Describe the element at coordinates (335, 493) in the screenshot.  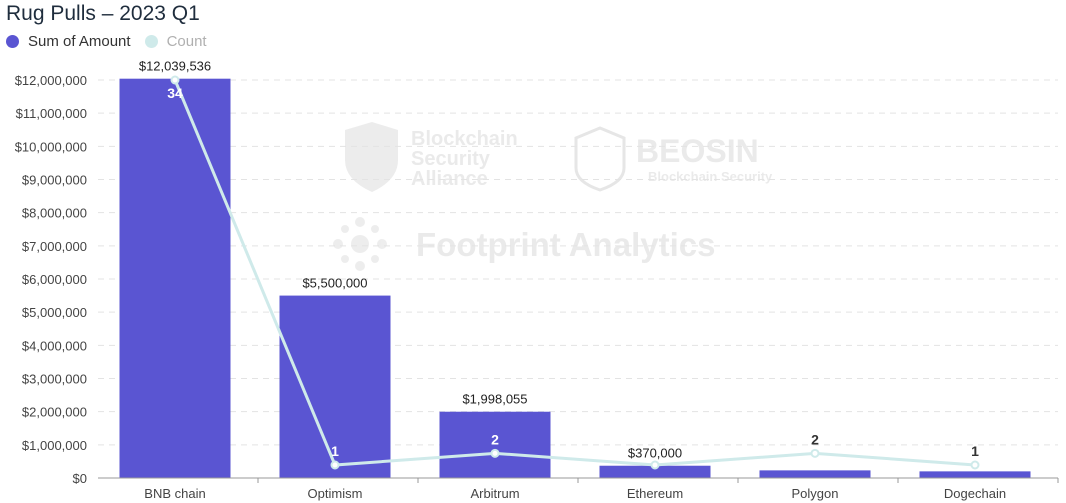
I see `x-tick-label: Optimism` at that location.